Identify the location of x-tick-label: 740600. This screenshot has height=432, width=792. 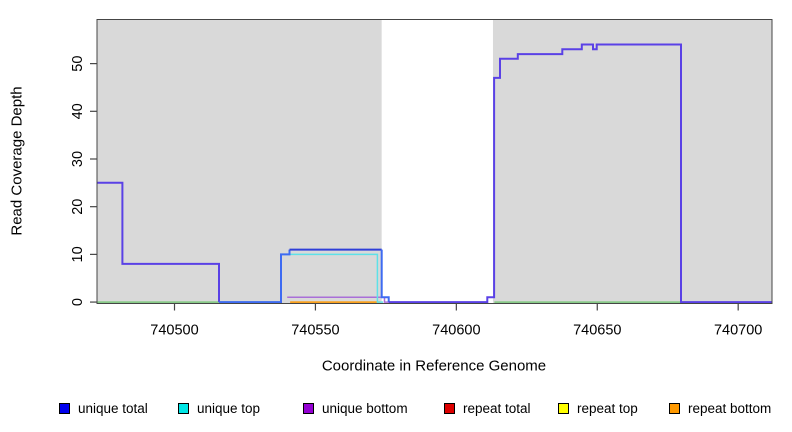
(456, 331).